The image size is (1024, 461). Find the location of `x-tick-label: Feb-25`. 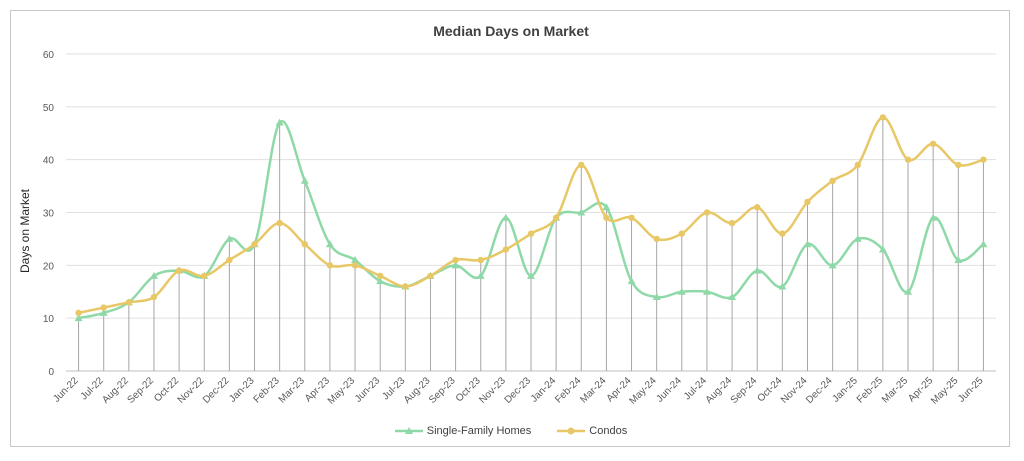

x-tick-label: Feb-25 is located at coordinates (870, 390).